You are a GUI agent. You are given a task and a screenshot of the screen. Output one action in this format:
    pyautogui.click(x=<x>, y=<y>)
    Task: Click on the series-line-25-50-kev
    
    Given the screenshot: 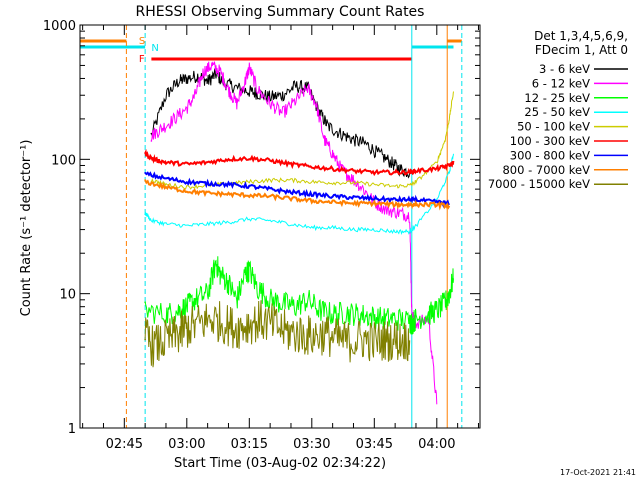 What is the action you would take?
    pyautogui.click(x=299, y=194)
    